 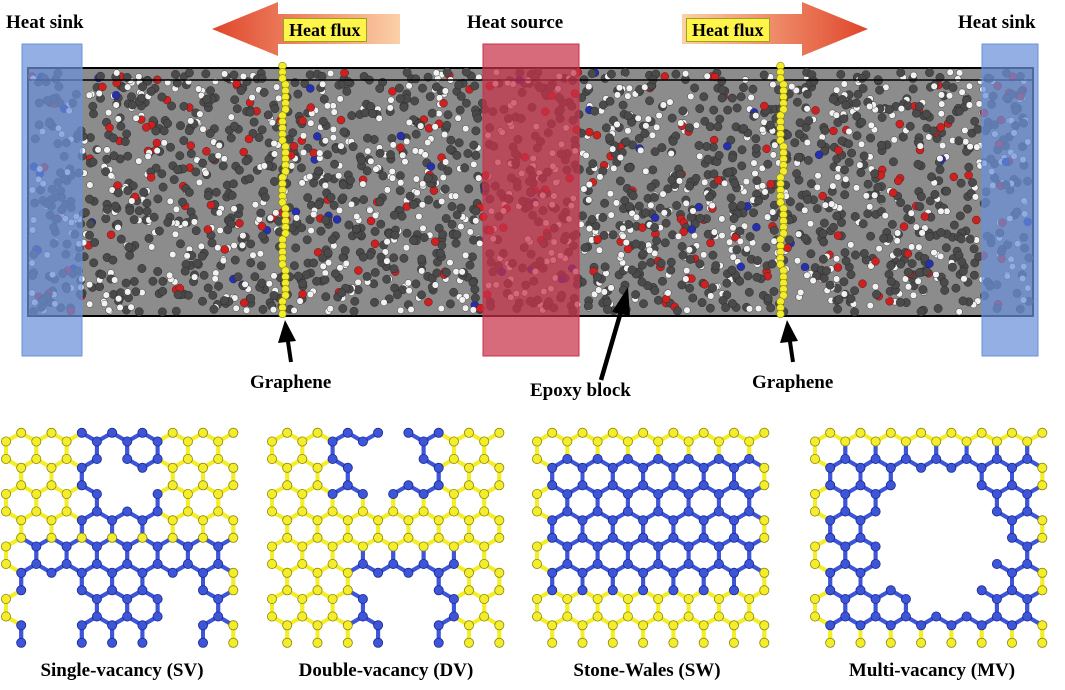 What do you see at coordinates (997, 22) in the screenshot?
I see `heat-sink-right-label: Heat sink` at bounding box center [997, 22].